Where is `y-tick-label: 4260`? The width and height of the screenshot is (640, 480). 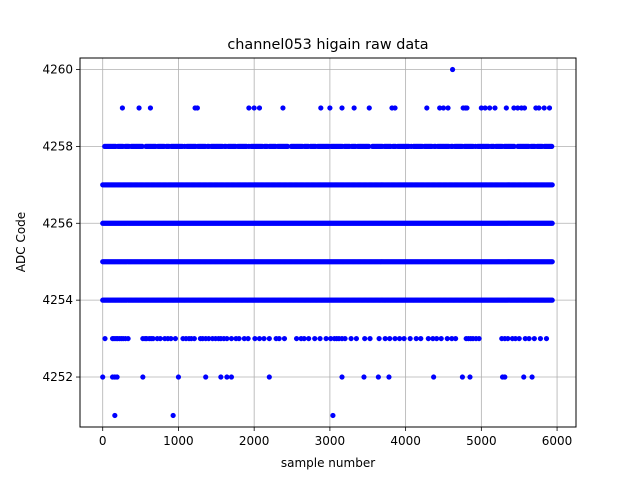
y-tick-label: 4260 is located at coordinates (57, 70).